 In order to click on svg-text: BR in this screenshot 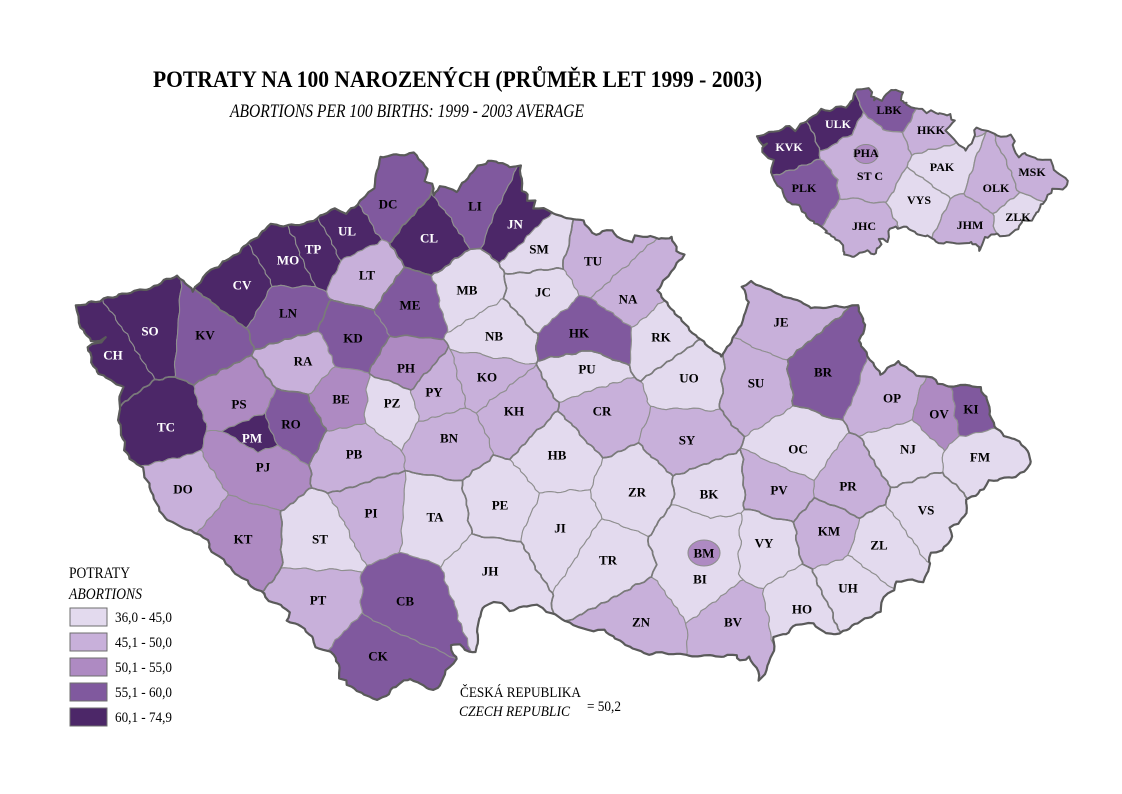, I will do `click(823, 372)`.